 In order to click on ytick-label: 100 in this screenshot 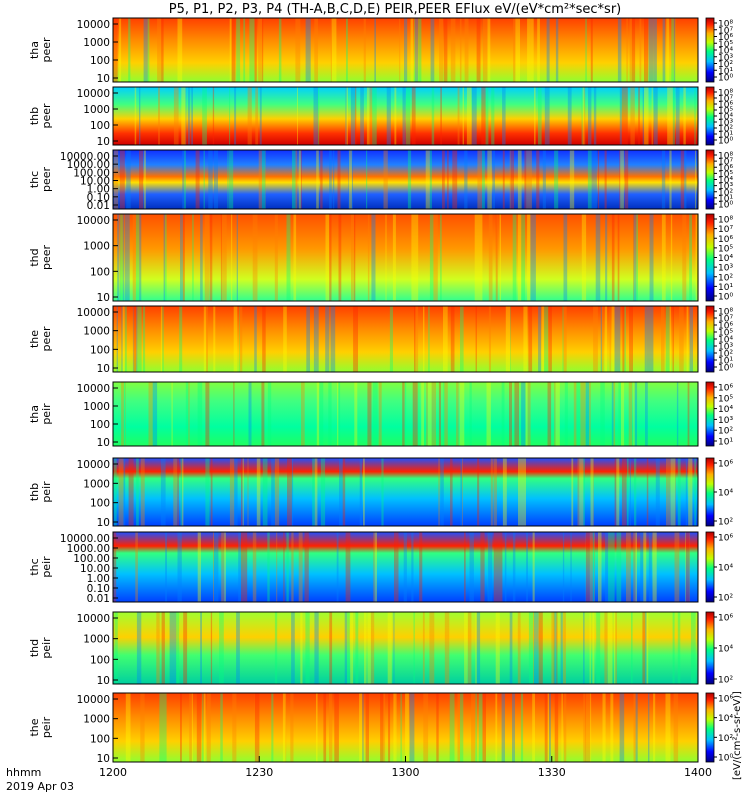, I will do `click(100, 660)`.